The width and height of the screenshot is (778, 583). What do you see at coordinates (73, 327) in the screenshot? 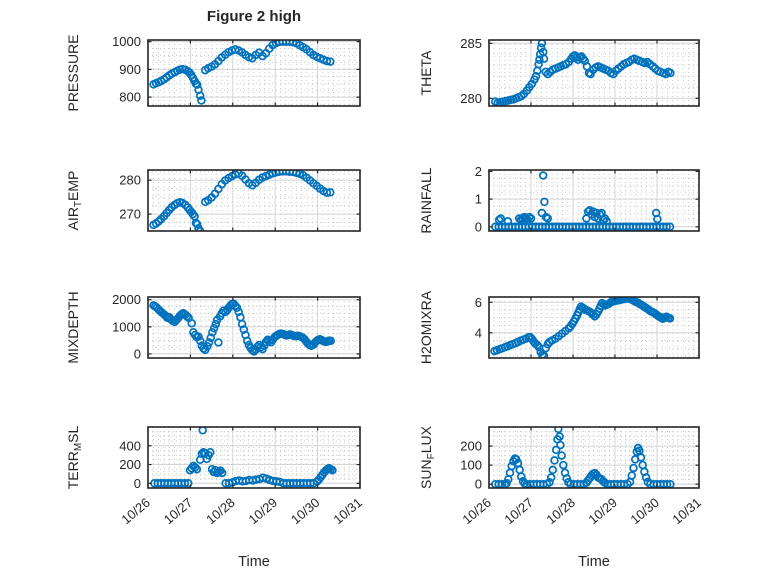
I see `ylabel-mixdepth: MIXDEPTH` at bounding box center [73, 327].